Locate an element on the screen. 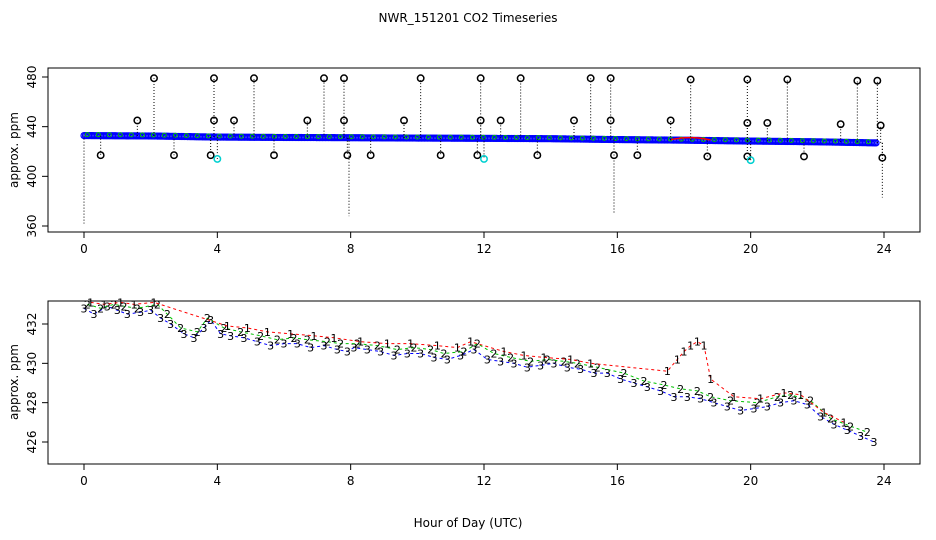 The height and width of the screenshot is (540, 936). y-tick-label: 360 is located at coordinates (32, 226).